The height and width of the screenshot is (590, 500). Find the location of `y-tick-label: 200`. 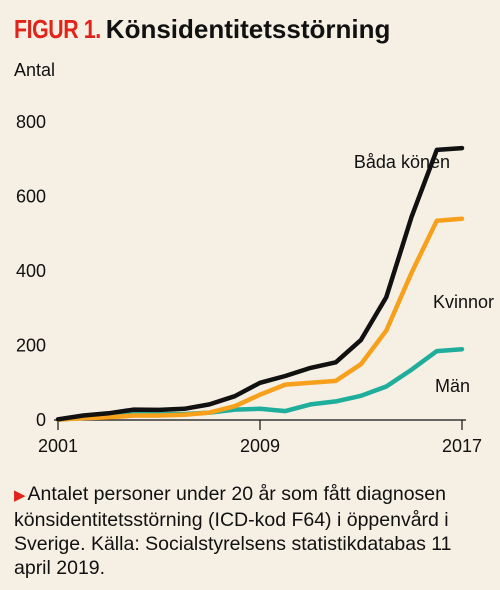

y-tick-label: 200 is located at coordinates (31, 346).